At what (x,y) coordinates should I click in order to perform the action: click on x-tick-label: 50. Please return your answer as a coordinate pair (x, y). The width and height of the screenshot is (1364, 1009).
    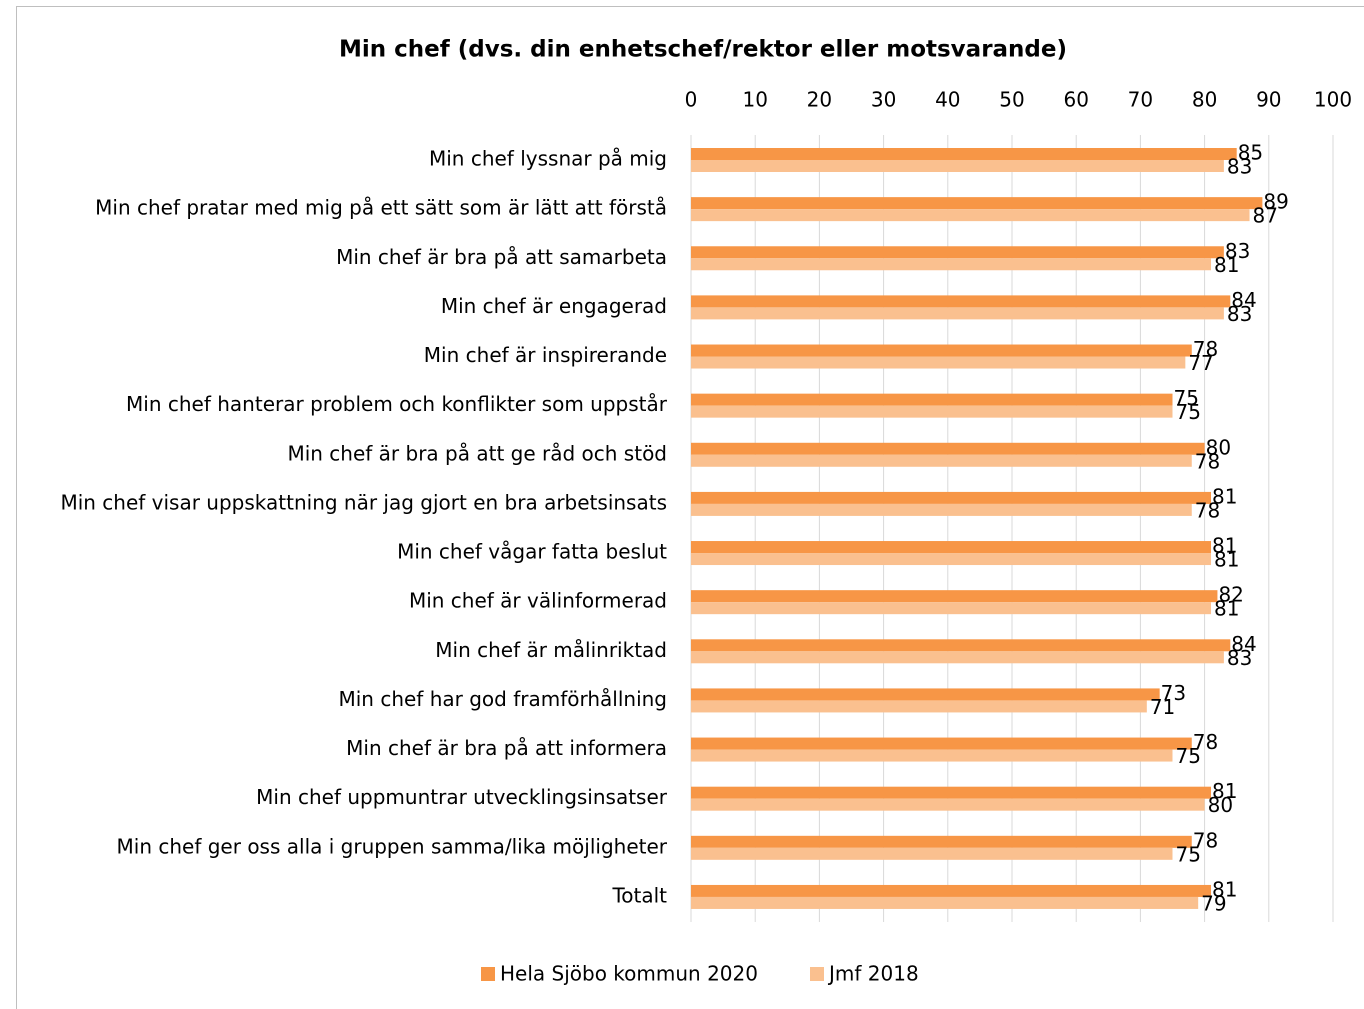
    Looking at the image, I should click on (1011, 100).